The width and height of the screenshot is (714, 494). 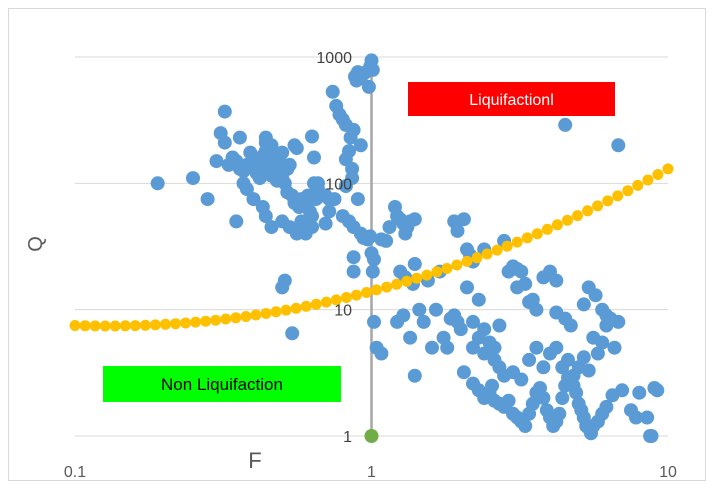 I want to click on y-tick-label: 1, so click(x=347, y=437).